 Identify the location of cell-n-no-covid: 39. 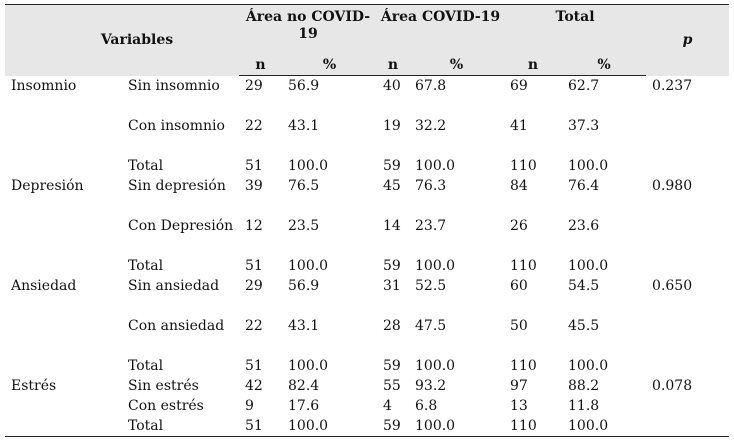
(254, 185).